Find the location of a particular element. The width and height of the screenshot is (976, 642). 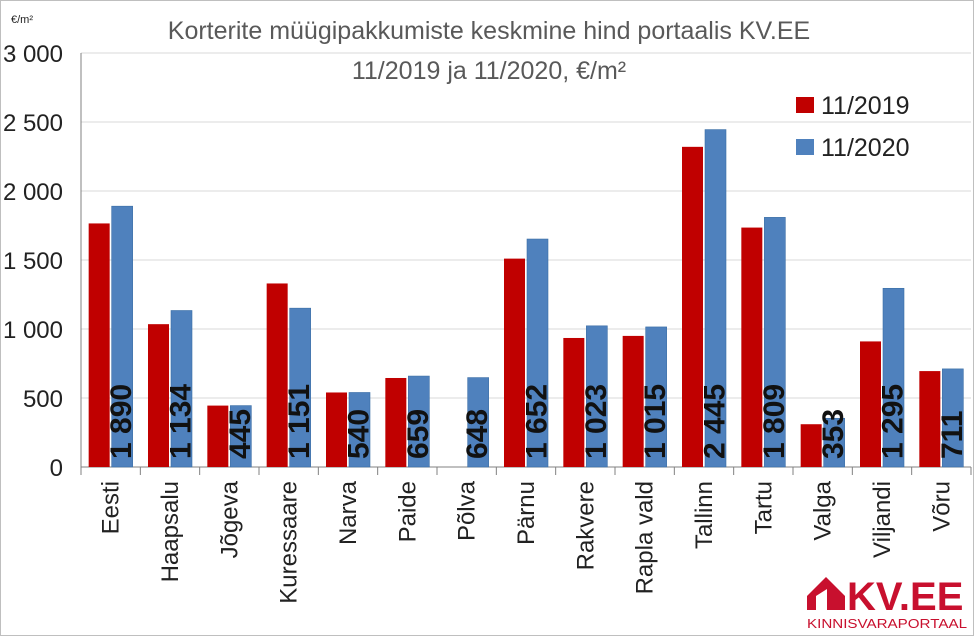

y-tick-label: 0 is located at coordinates (56, 468).